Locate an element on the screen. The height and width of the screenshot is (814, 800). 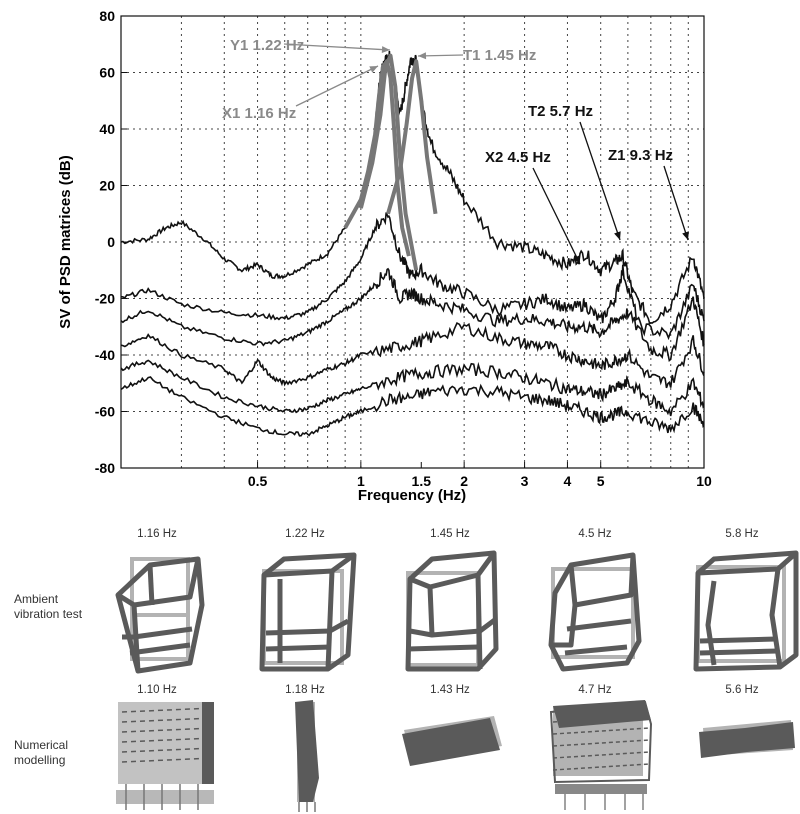
y-tick-label-7: 60 is located at coordinates (107, 73).